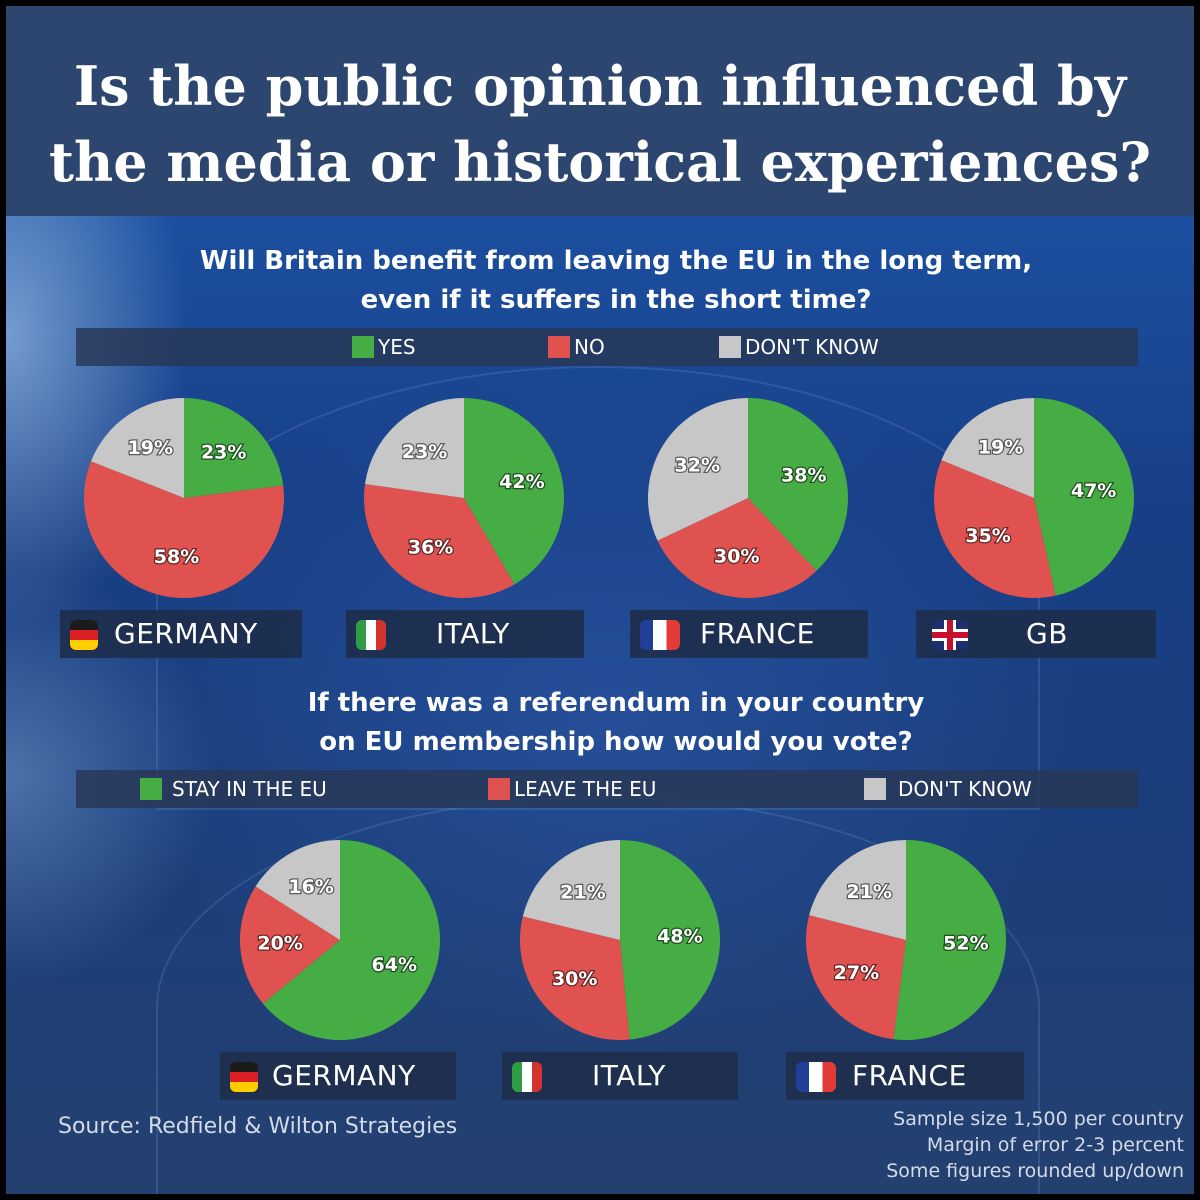  Describe the element at coordinates (572, 789) in the screenshot. I see `legend-2-leave: LEAVE THE EU` at that location.